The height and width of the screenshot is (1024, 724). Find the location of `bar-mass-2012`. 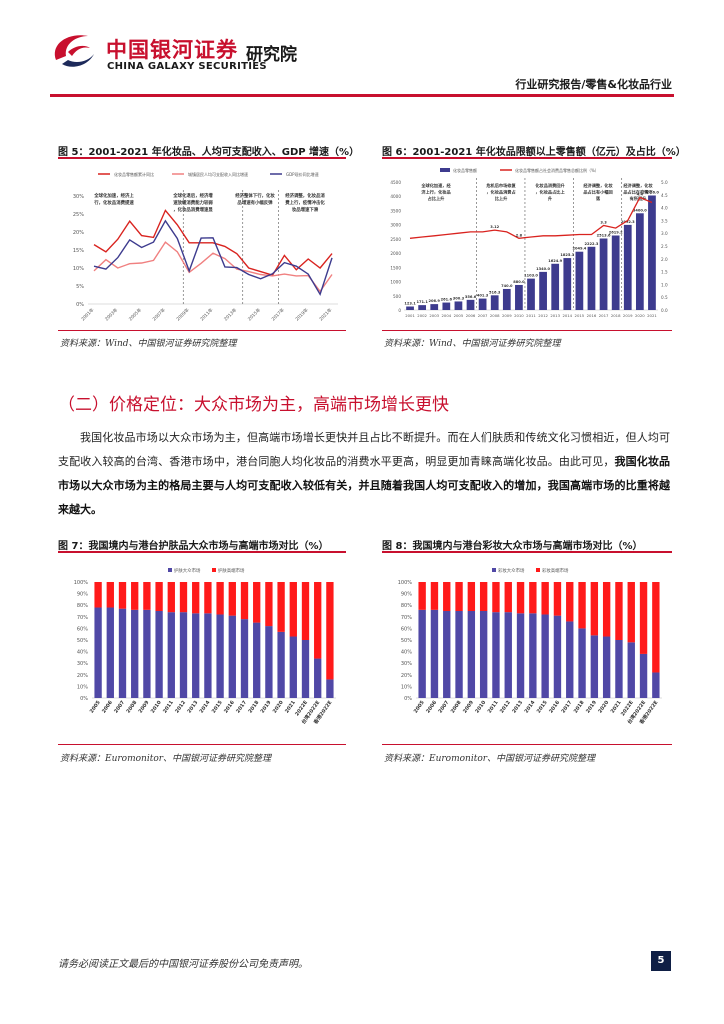

bar-mass-2012 is located at coordinates (183, 655).